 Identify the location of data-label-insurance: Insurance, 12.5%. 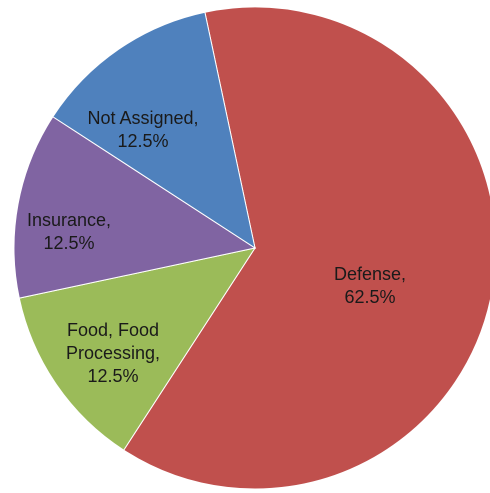
(69, 231).